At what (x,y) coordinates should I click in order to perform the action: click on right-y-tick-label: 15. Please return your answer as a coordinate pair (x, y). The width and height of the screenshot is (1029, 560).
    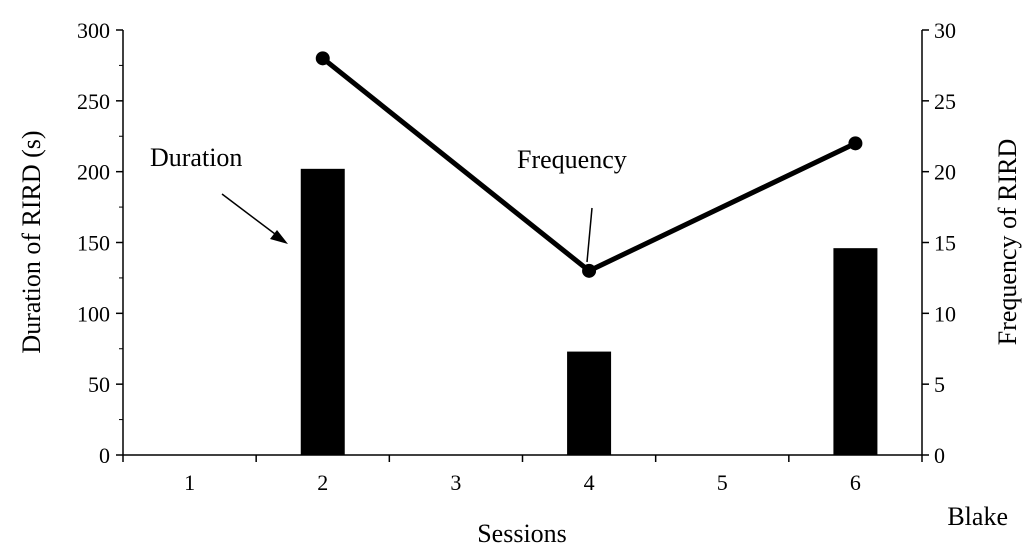
    Looking at the image, I should click on (945, 243).